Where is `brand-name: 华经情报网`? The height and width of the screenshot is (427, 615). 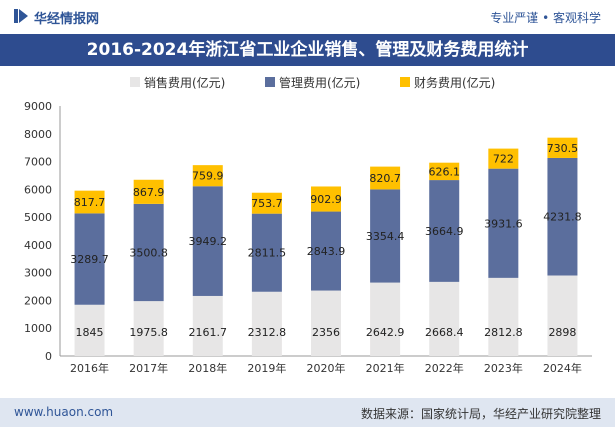 brand-name: 华经情报网 is located at coordinates (67, 19).